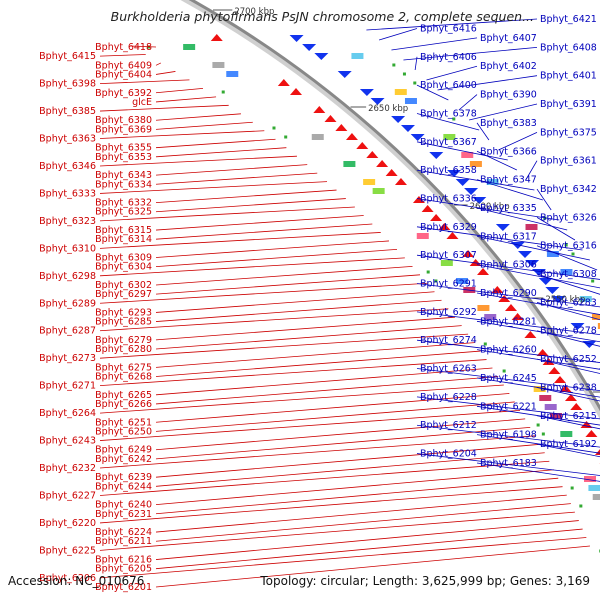 The image size is (600, 600). Describe the element at coordinates (448, 369) in the screenshot. I see `right-gene-label: Bphyt_6263` at that location.